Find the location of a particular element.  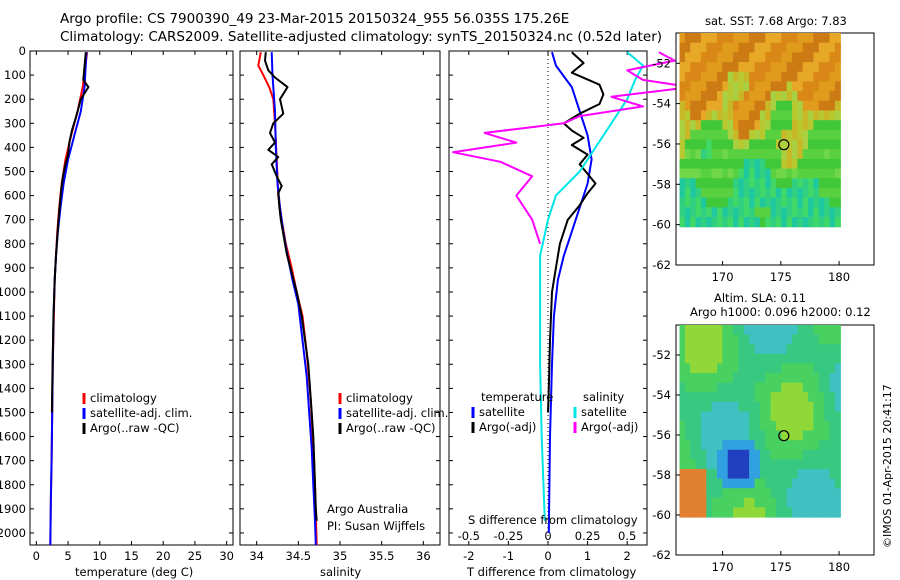

difference-s-xlabel: S difference from climatology is located at coordinates (553, 520).